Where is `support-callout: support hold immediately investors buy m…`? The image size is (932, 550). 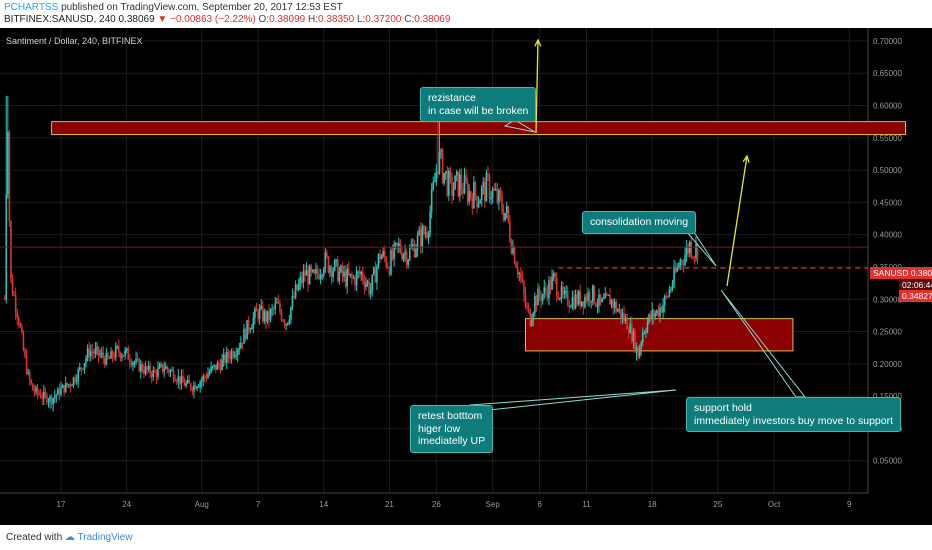 support-callout: support hold immediately investors buy m… is located at coordinates (794, 414).